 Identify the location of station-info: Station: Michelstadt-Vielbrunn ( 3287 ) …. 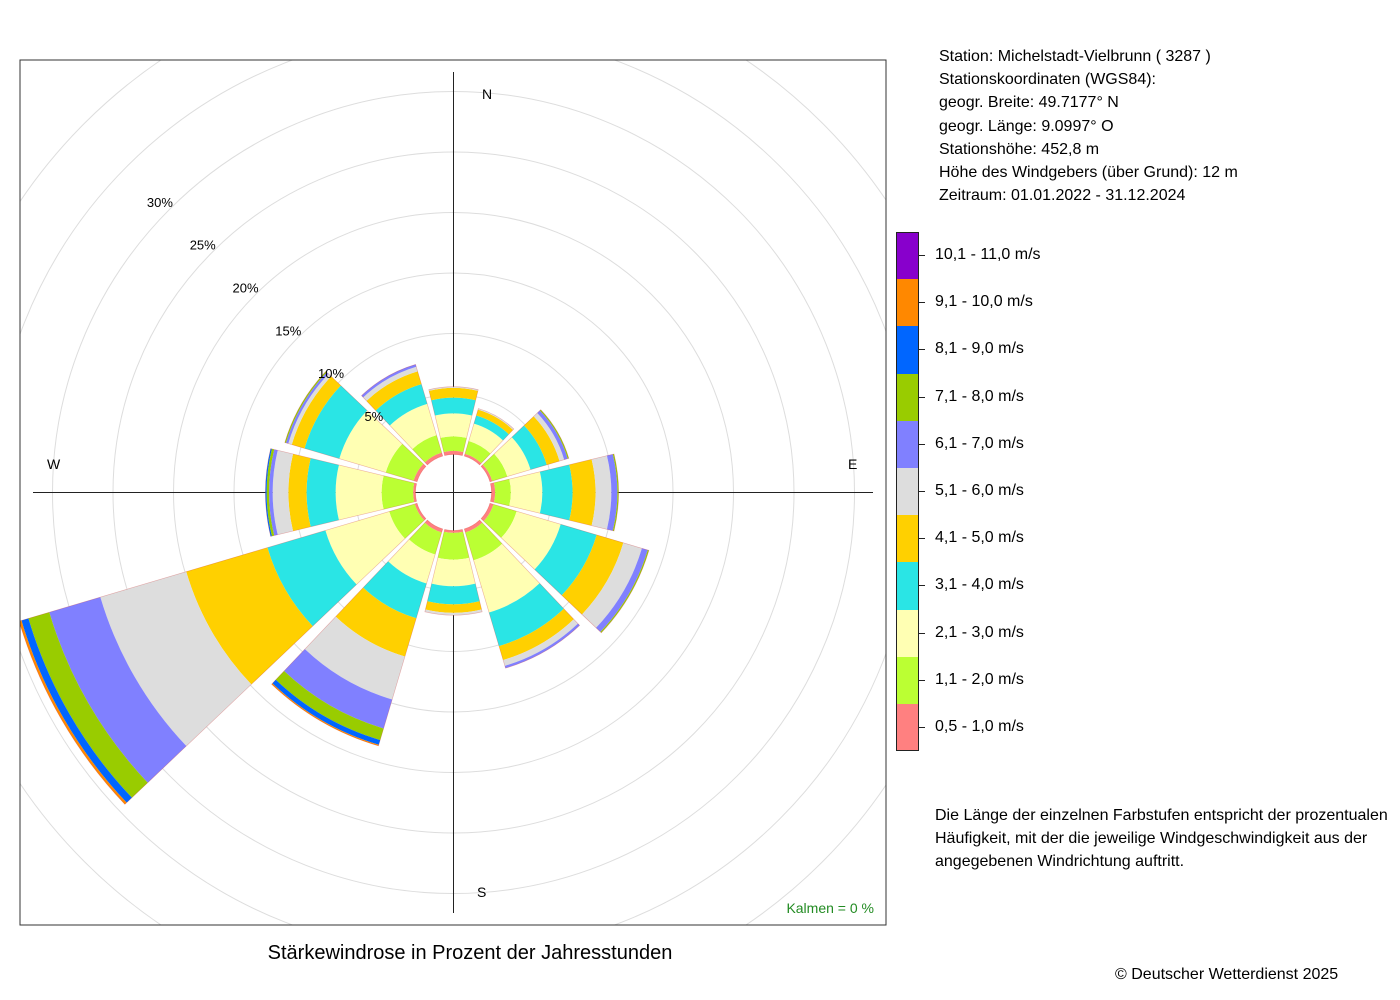
(1088, 126).